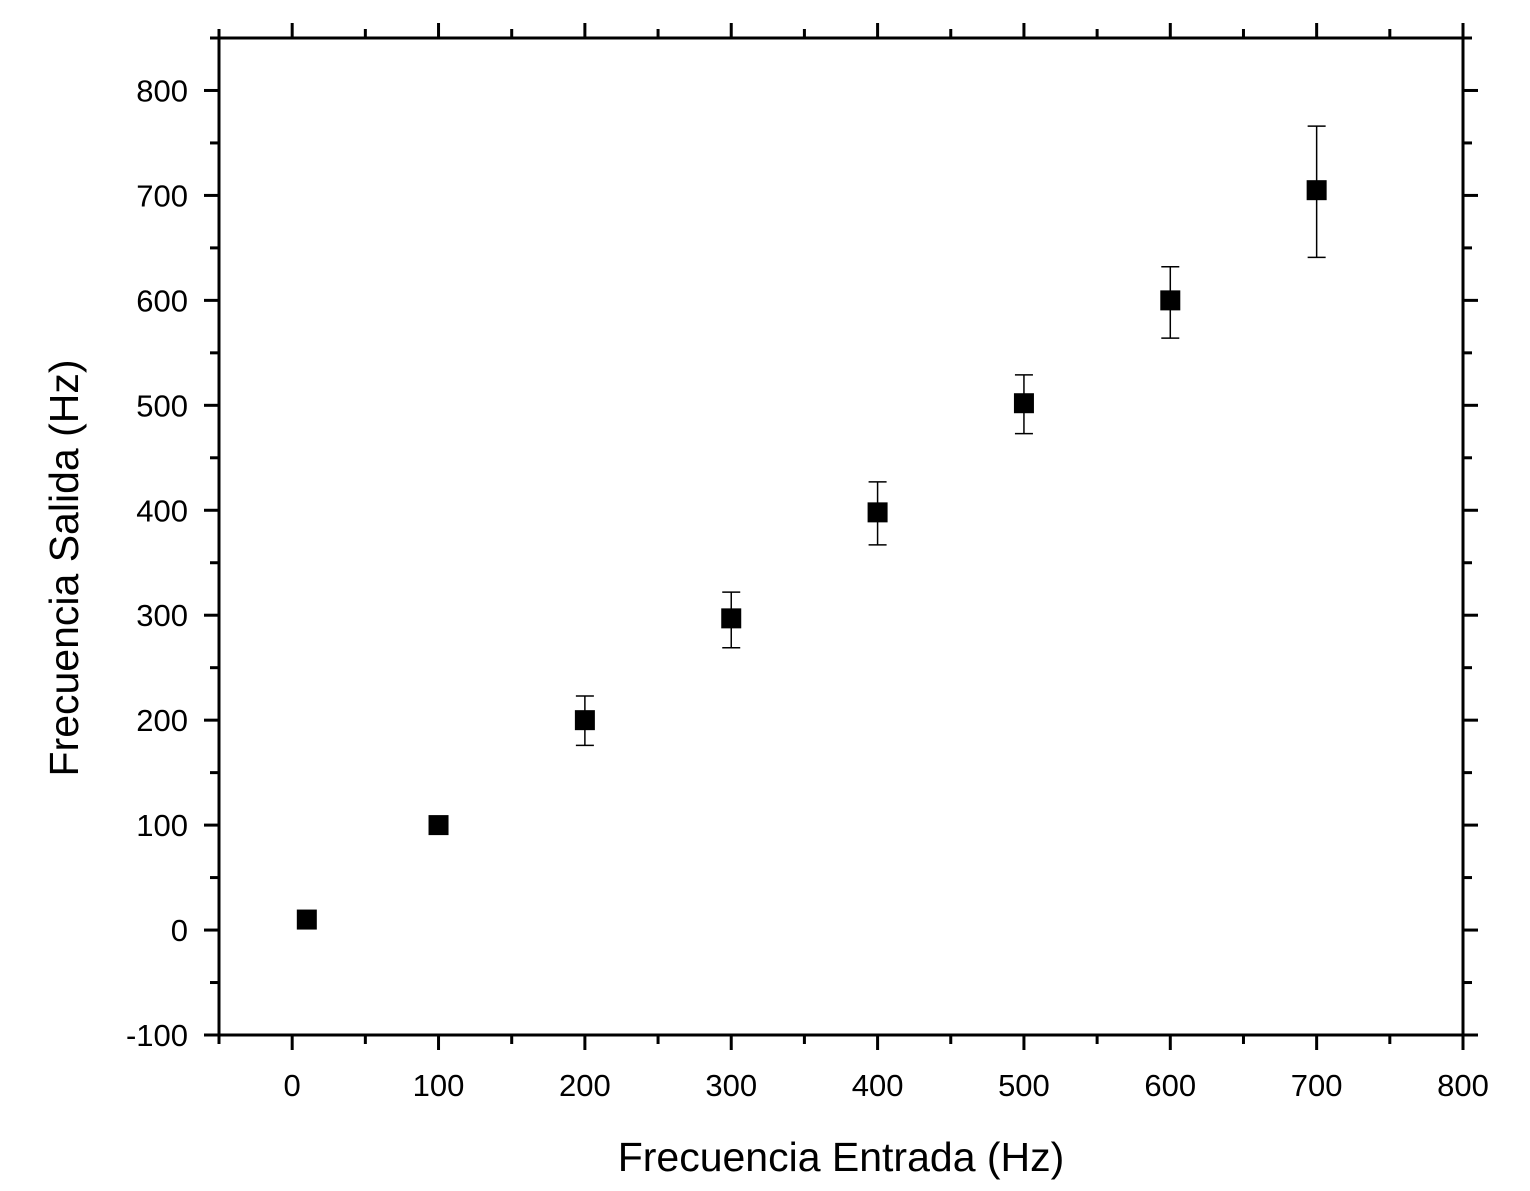 Image resolution: width=1530 pixels, height=1191 pixels. What do you see at coordinates (162, 615) in the screenshot?
I see `y-tick-label: 300` at bounding box center [162, 615].